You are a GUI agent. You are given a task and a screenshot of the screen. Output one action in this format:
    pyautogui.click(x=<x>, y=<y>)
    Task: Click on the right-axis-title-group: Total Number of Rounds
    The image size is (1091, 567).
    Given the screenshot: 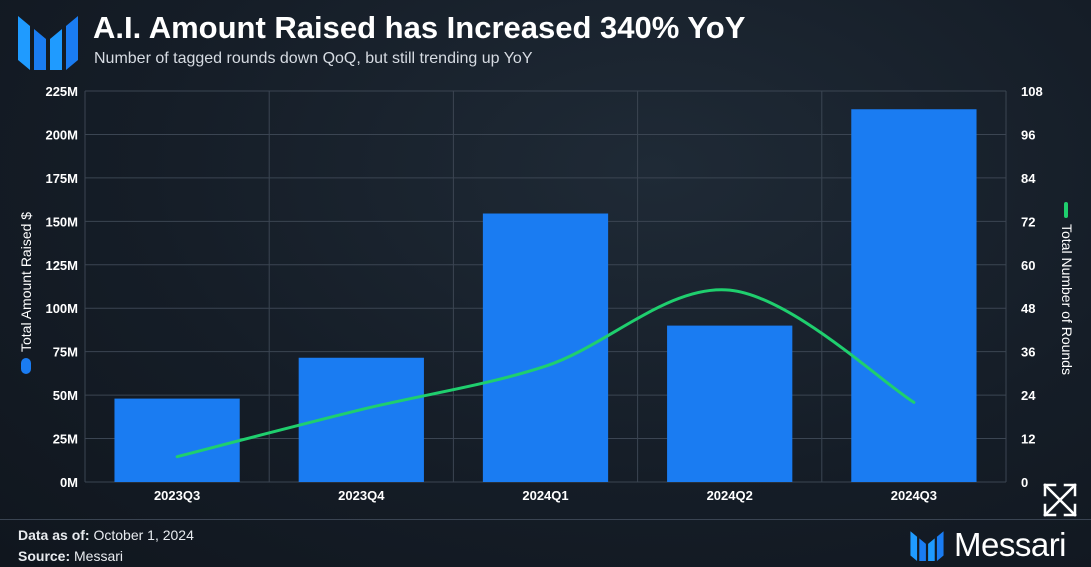 What is the action you would take?
    pyautogui.click(x=1067, y=288)
    